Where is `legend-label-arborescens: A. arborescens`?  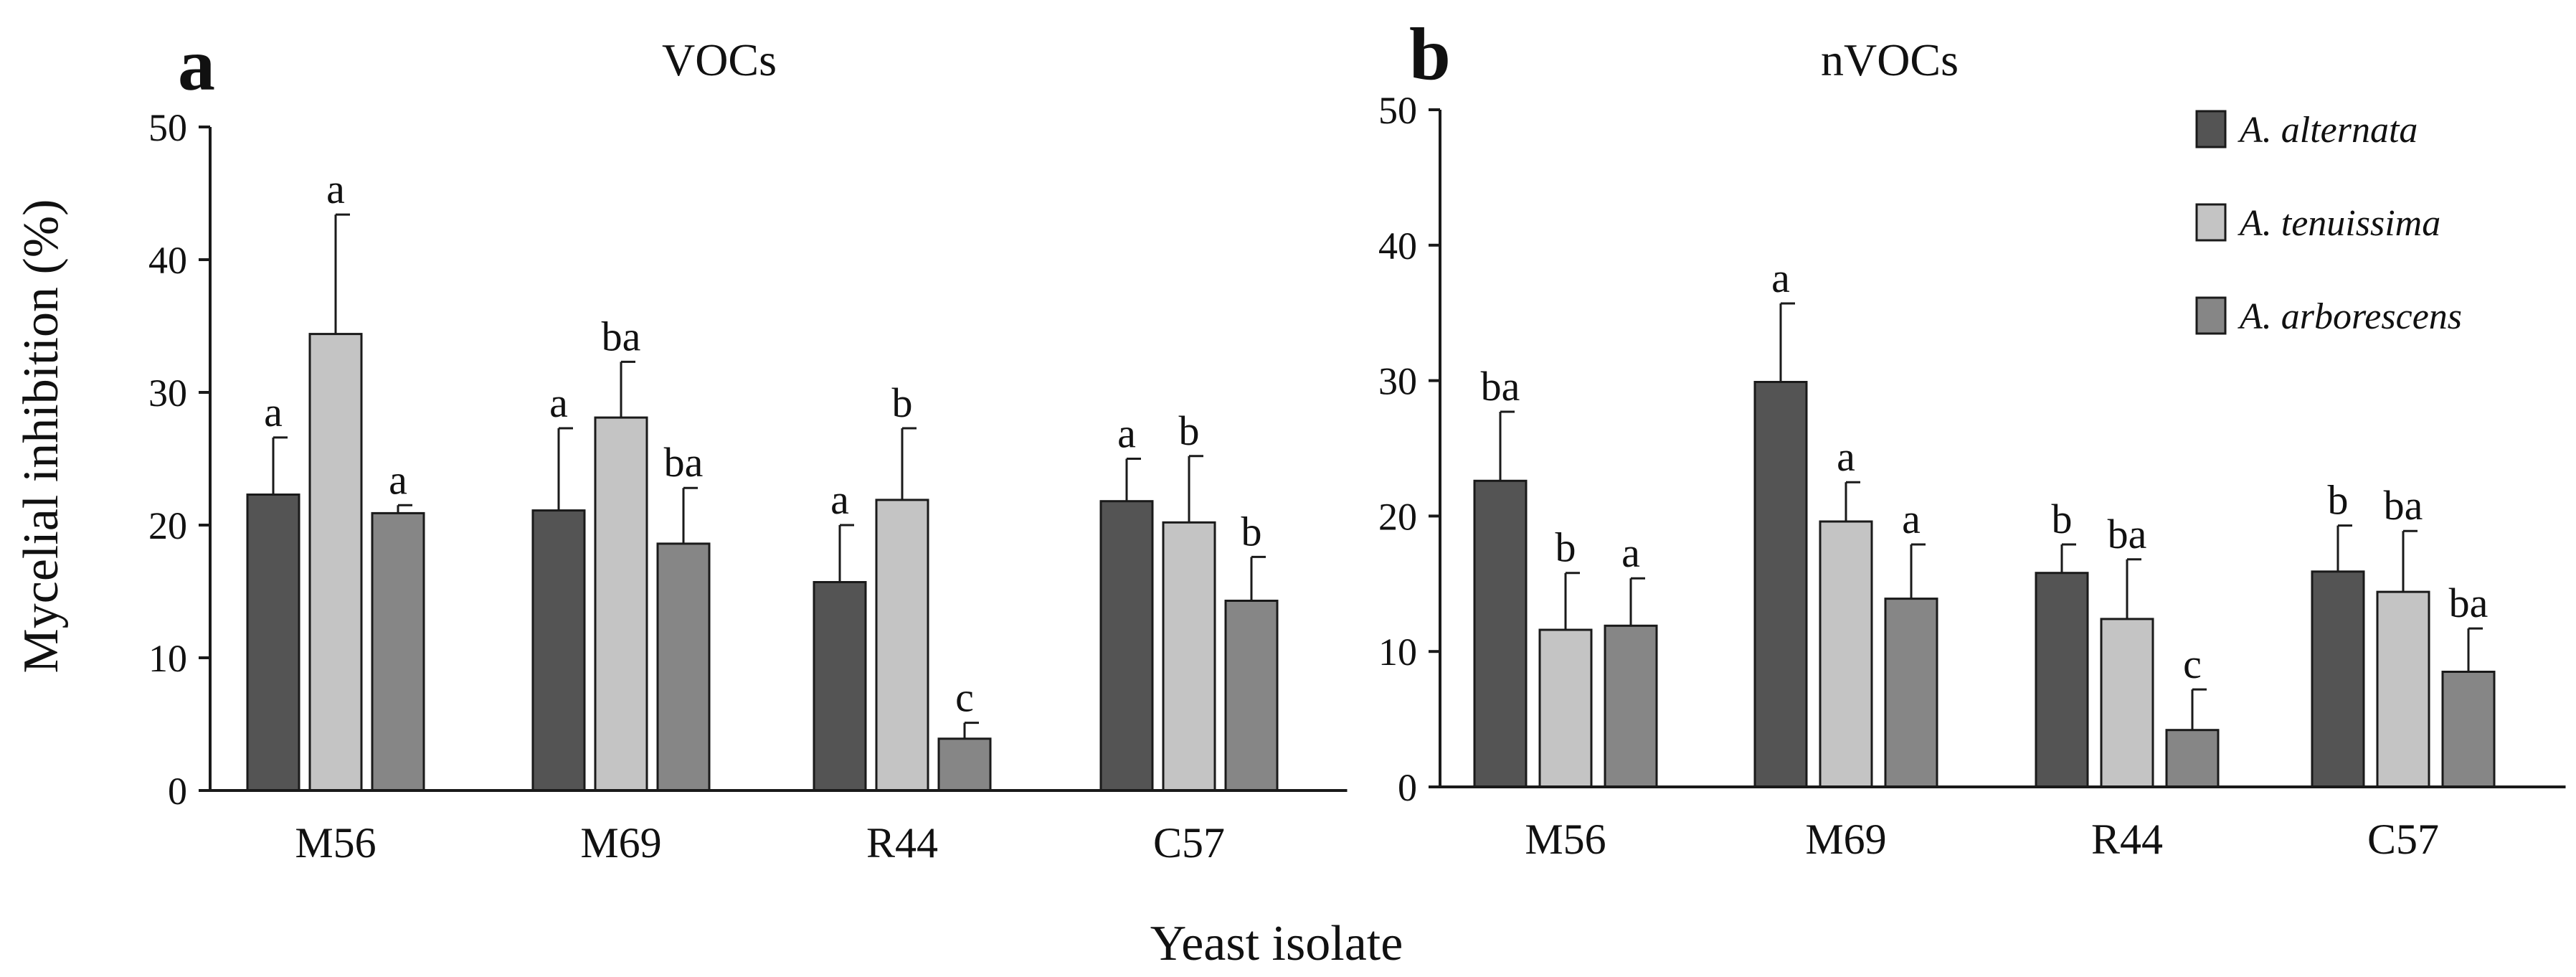
legend-label-arborescens: A. arborescens is located at coordinates (2350, 316).